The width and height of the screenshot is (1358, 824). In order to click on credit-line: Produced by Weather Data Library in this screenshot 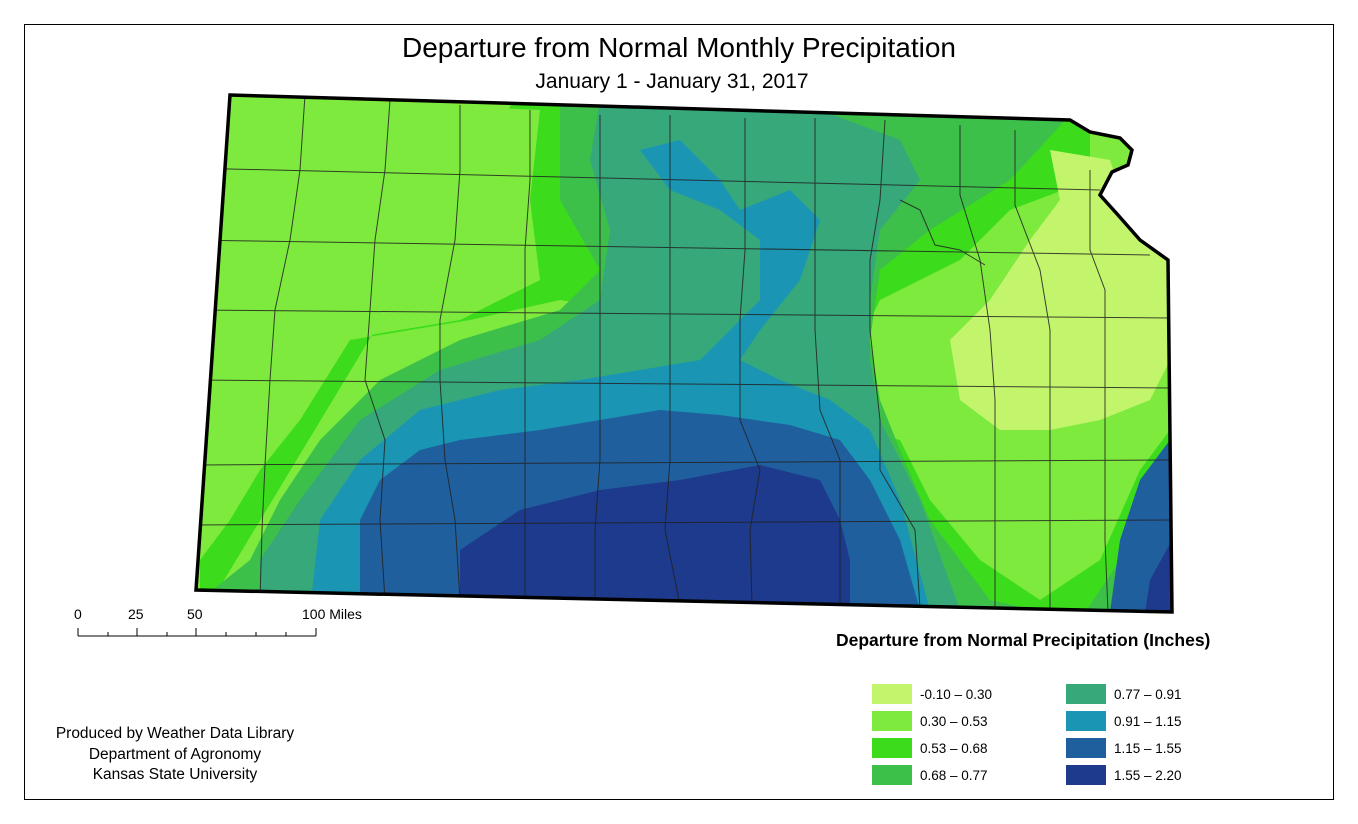, I will do `click(175, 733)`.